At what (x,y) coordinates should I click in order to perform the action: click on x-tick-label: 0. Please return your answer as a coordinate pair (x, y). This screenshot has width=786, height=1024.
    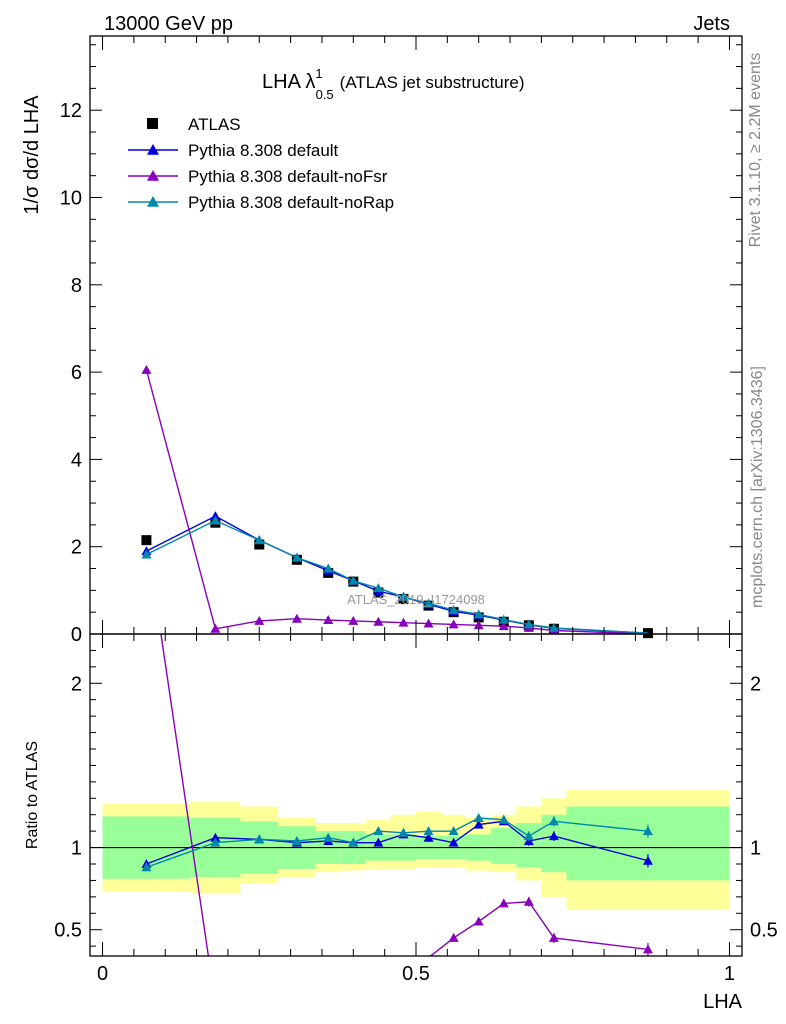
    Looking at the image, I should click on (102, 974).